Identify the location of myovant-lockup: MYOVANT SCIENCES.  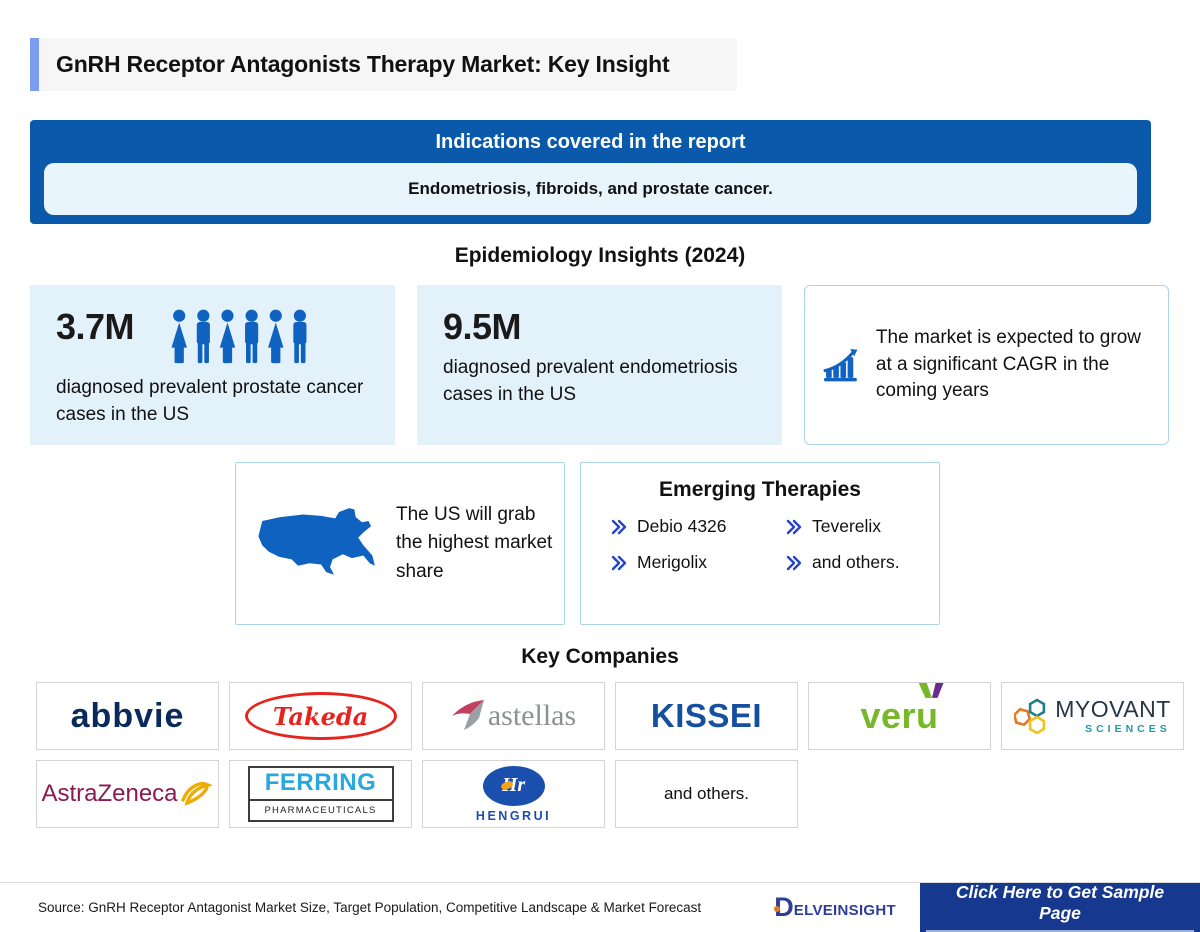
(1092, 715).